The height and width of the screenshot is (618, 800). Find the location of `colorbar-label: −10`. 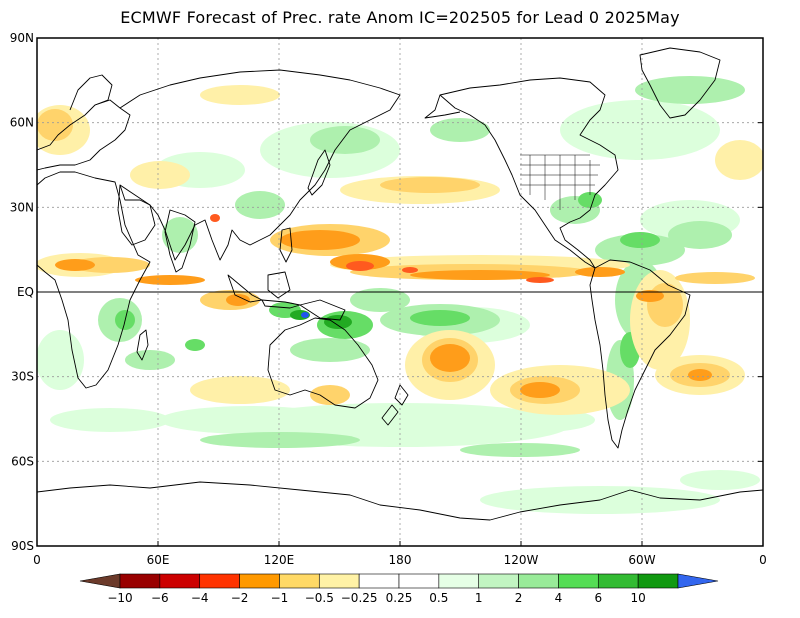

colorbar-label: −10 is located at coordinates (119, 598).